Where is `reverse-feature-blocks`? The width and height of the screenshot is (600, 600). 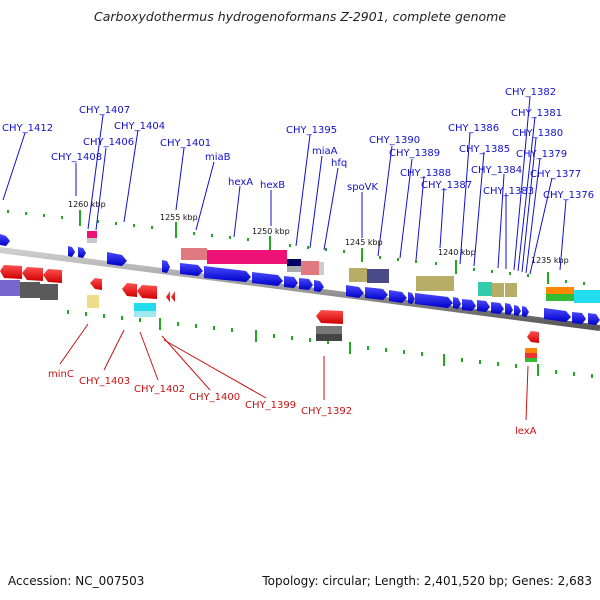
reverse-feature-blocks is located at coordinates (268, 321).